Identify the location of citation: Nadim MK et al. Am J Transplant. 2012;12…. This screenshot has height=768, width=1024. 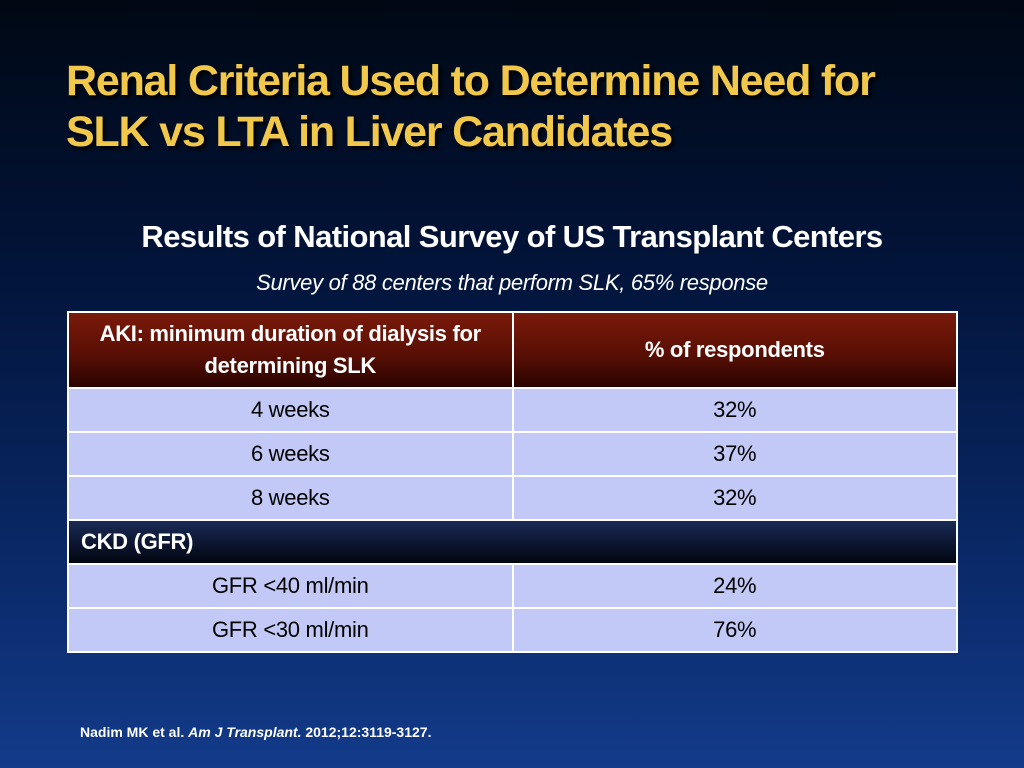
(255, 732).